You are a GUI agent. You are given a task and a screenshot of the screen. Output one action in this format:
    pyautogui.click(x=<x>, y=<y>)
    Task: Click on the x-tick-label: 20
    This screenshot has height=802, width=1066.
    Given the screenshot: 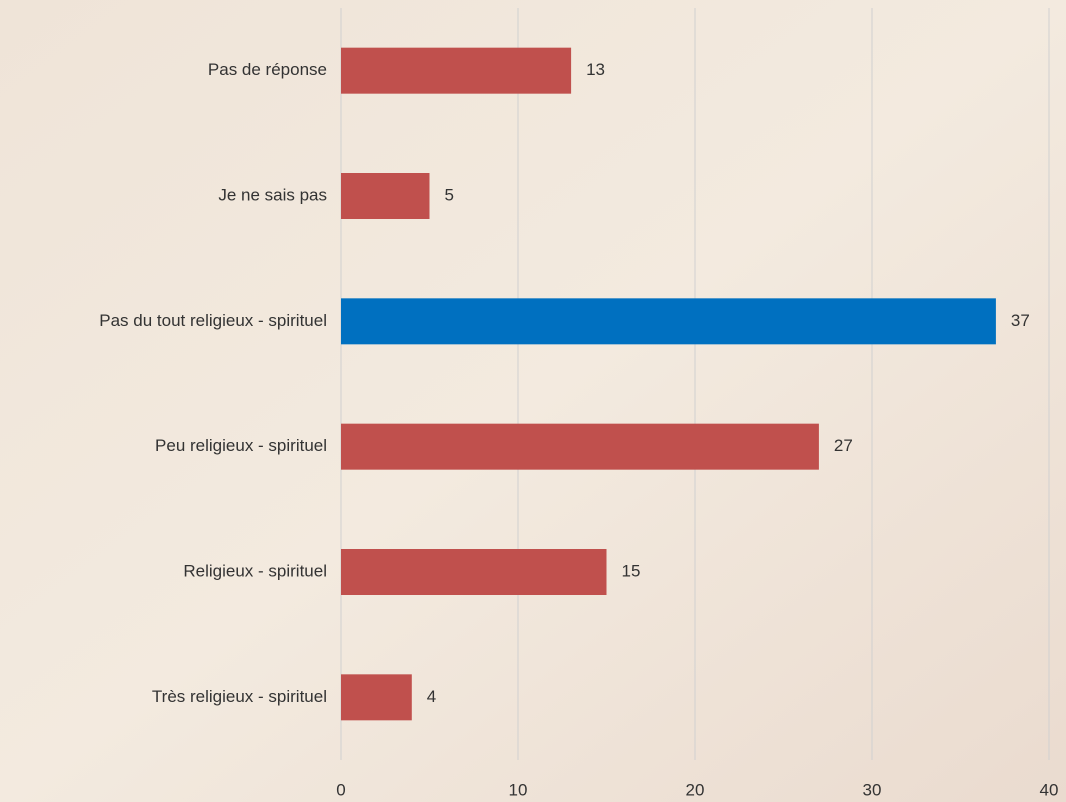 What is the action you would take?
    pyautogui.click(x=695, y=789)
    